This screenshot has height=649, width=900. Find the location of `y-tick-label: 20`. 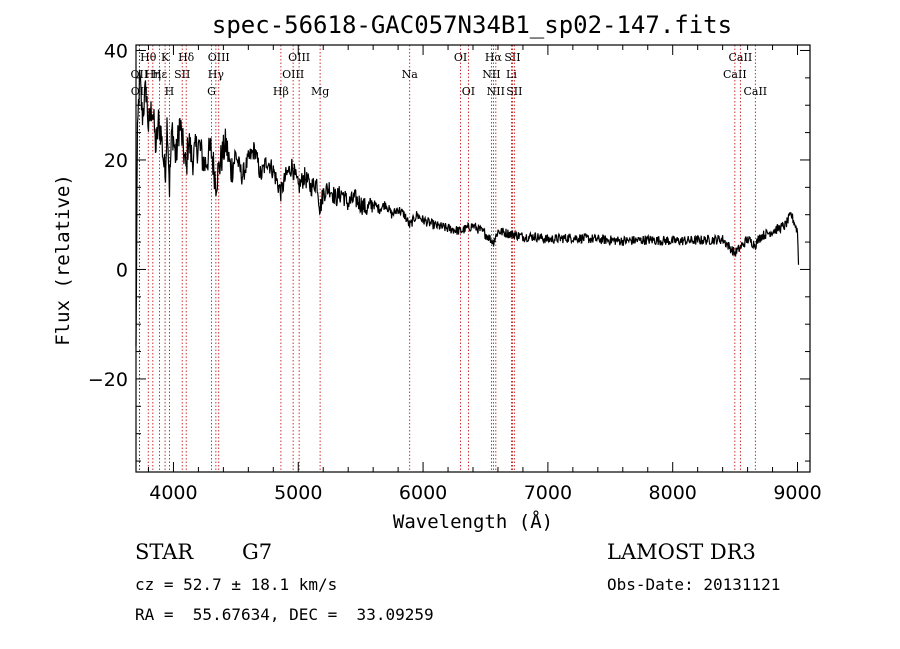

y-tick-label: 20 is located at coordinates (116, 161).